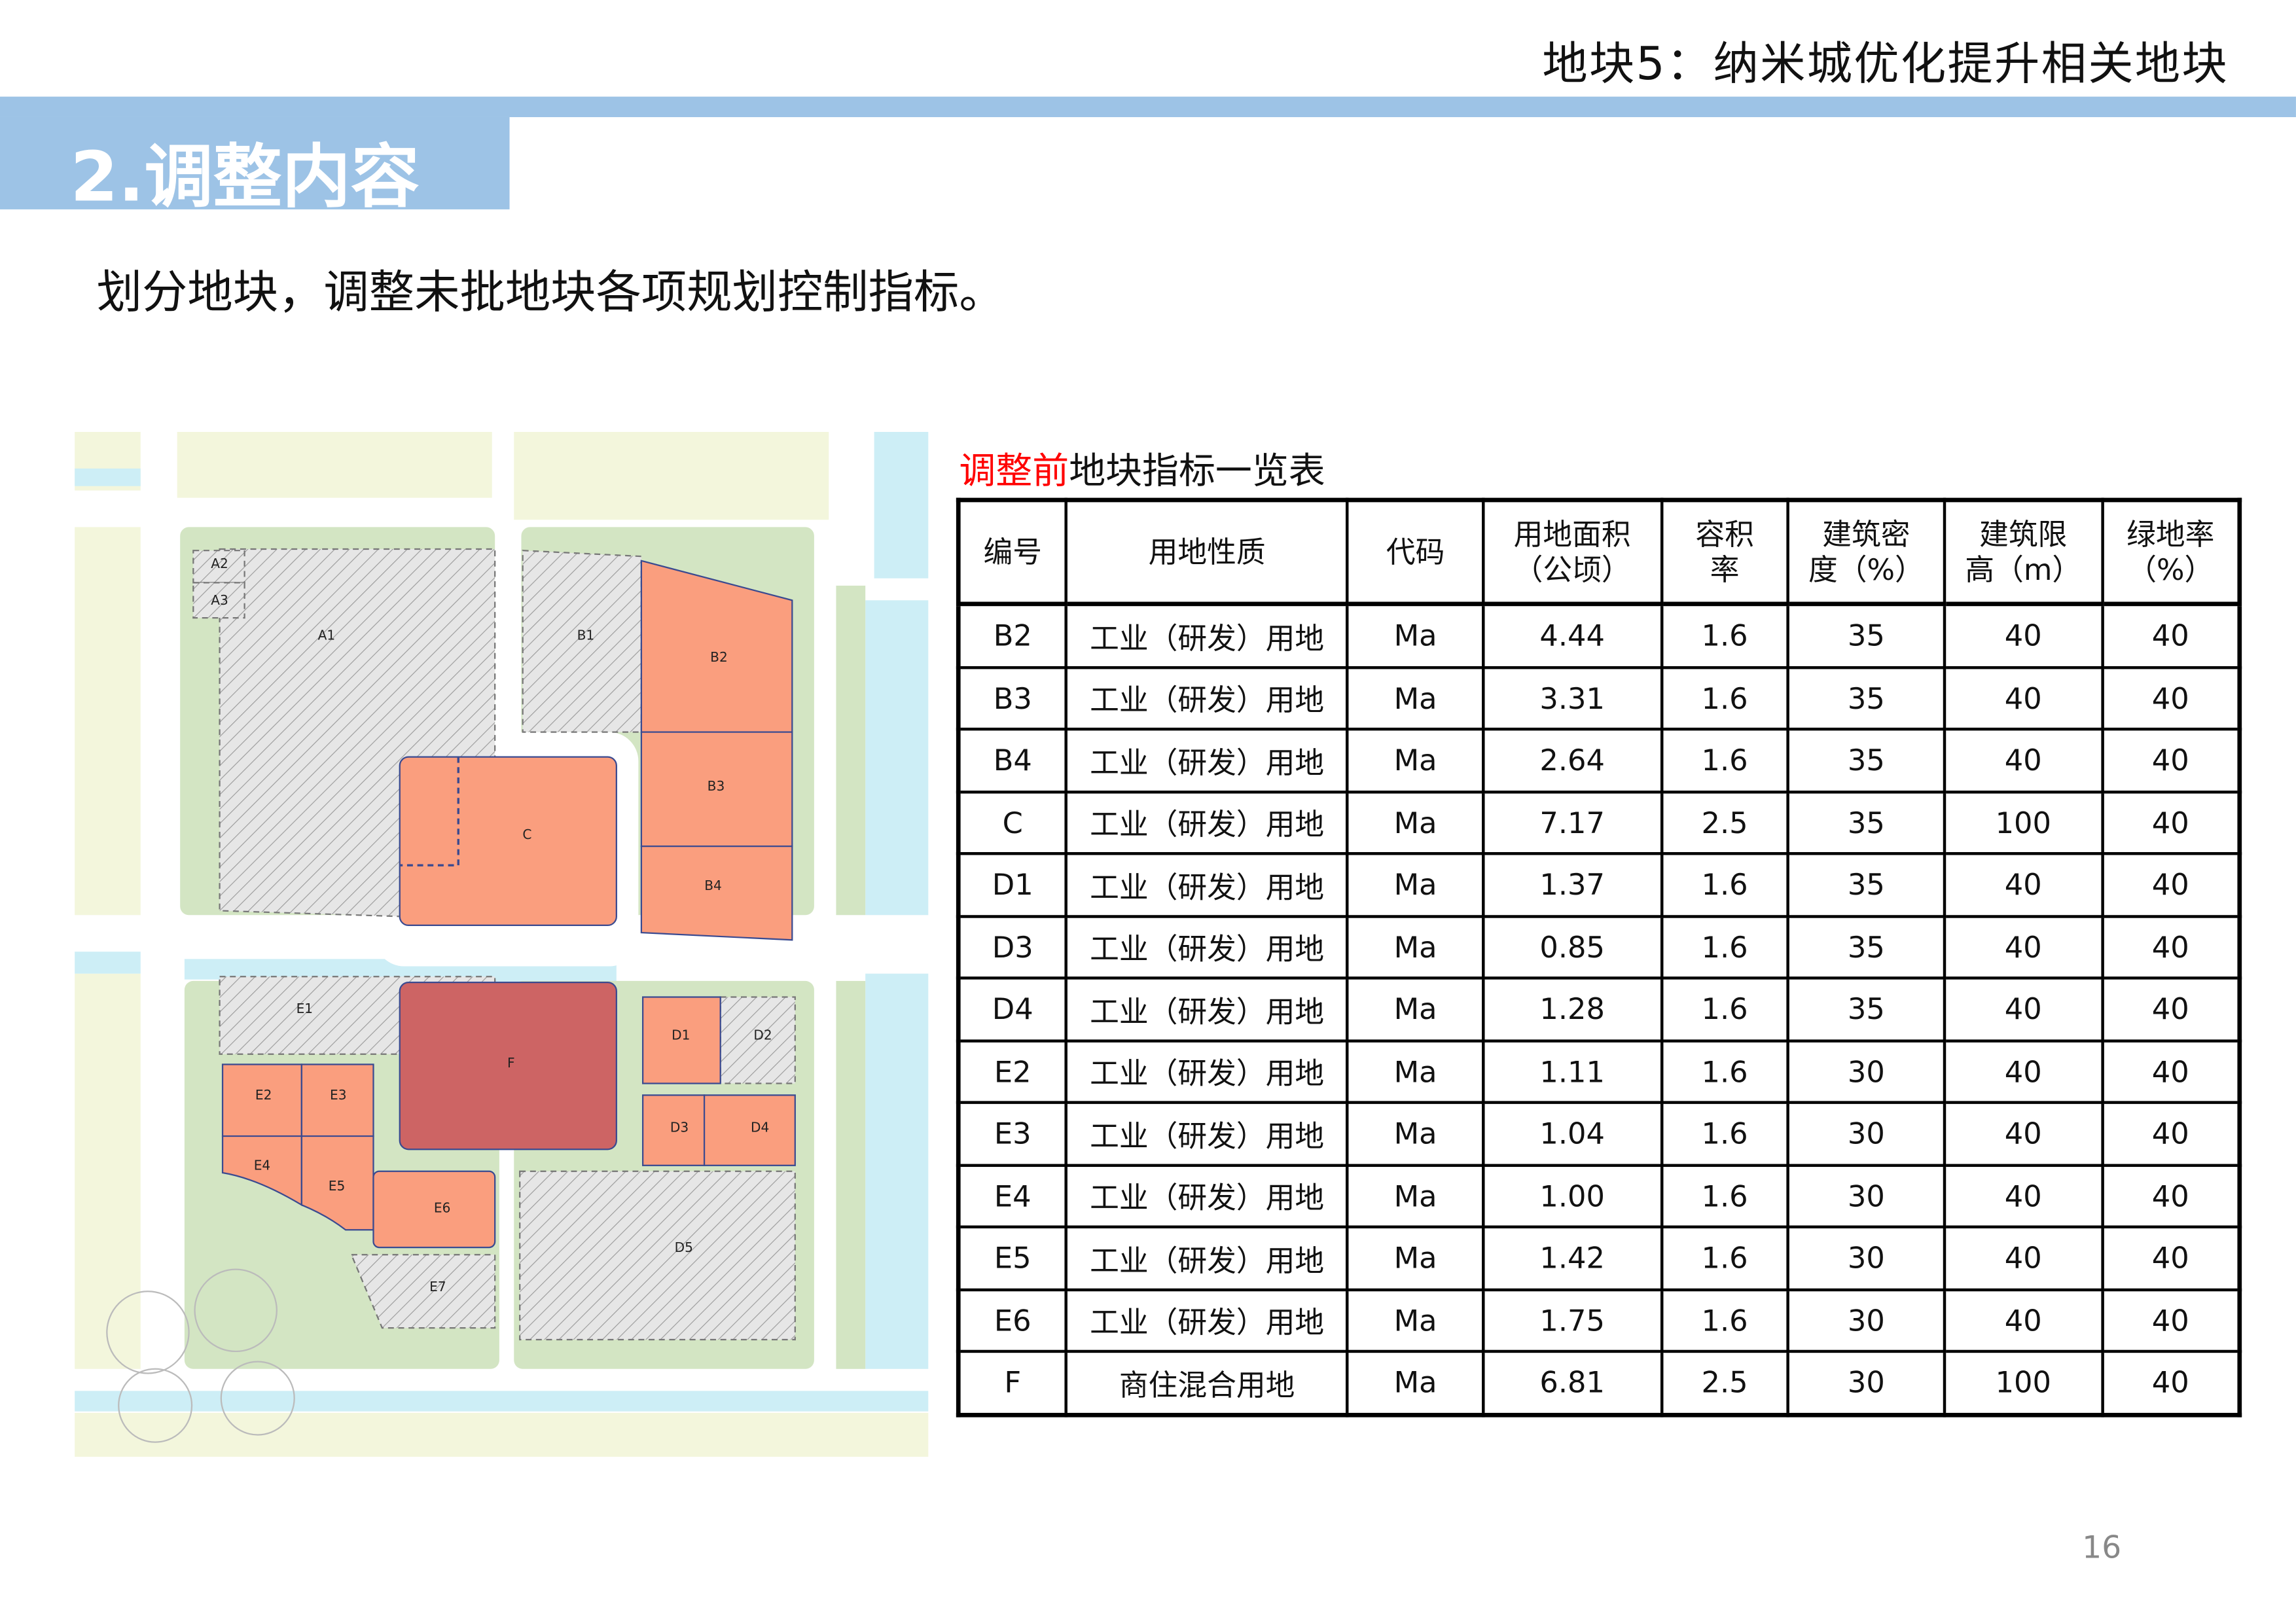 The height and width of the screenshot is (1623, 2296). I want to click on table-row: B4 工业（研发）用地 Ma 2.64 1.6 35 40 40, so click(1599, 760).